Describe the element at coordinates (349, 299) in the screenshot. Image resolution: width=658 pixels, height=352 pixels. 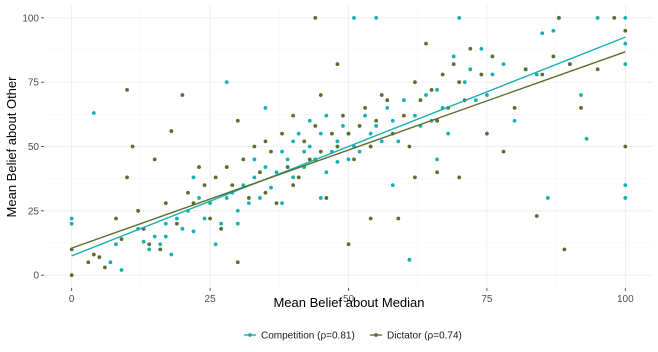
I see `x-tick-label: 50` at that location.